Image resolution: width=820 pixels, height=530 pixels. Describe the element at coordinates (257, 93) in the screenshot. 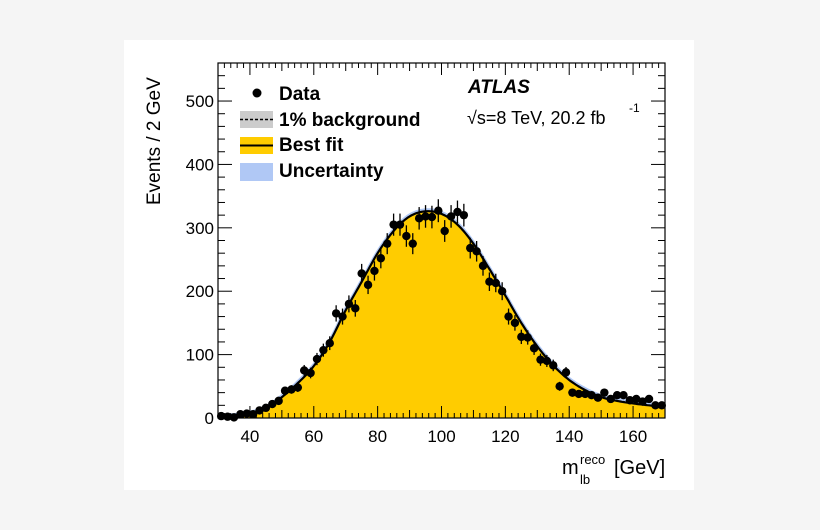

I see `legend-data-marker` at that location.